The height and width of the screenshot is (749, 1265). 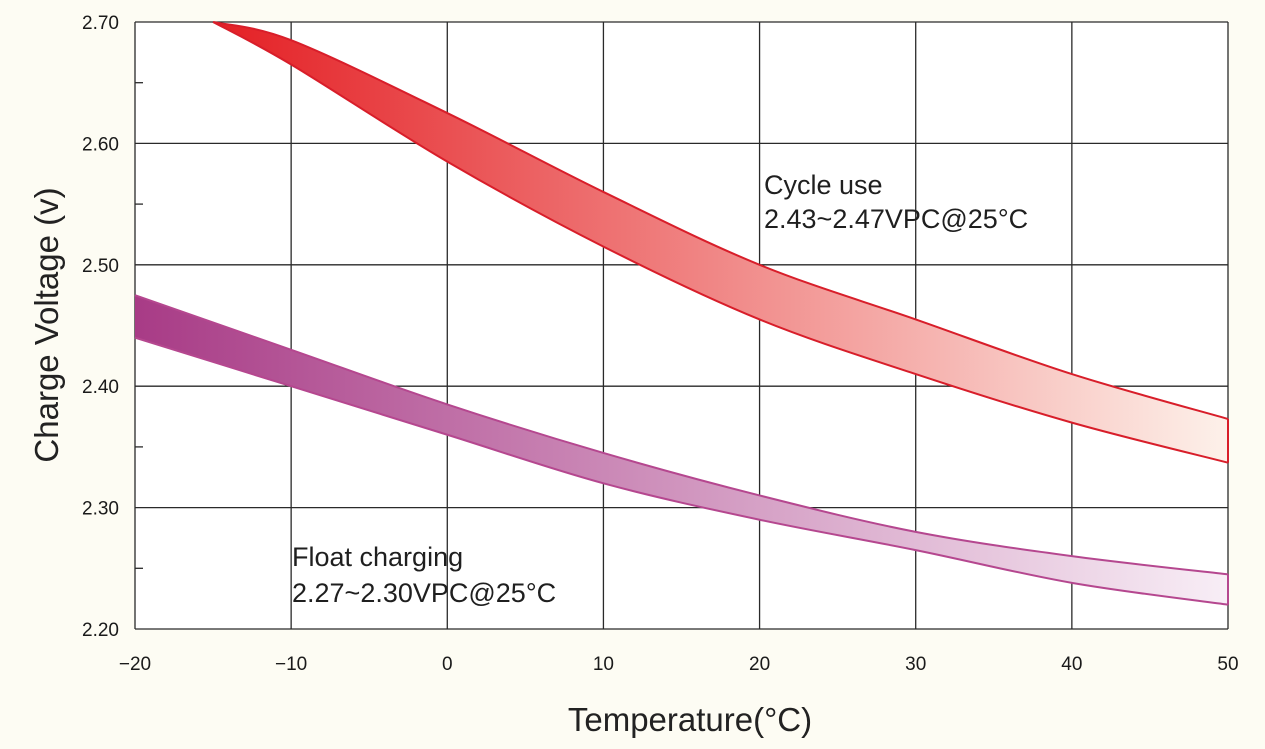 What do you see at coordinates (135, 664) in the screenshot?
I see `x-tick-label-0: −20` at bounding box center [135, 664].